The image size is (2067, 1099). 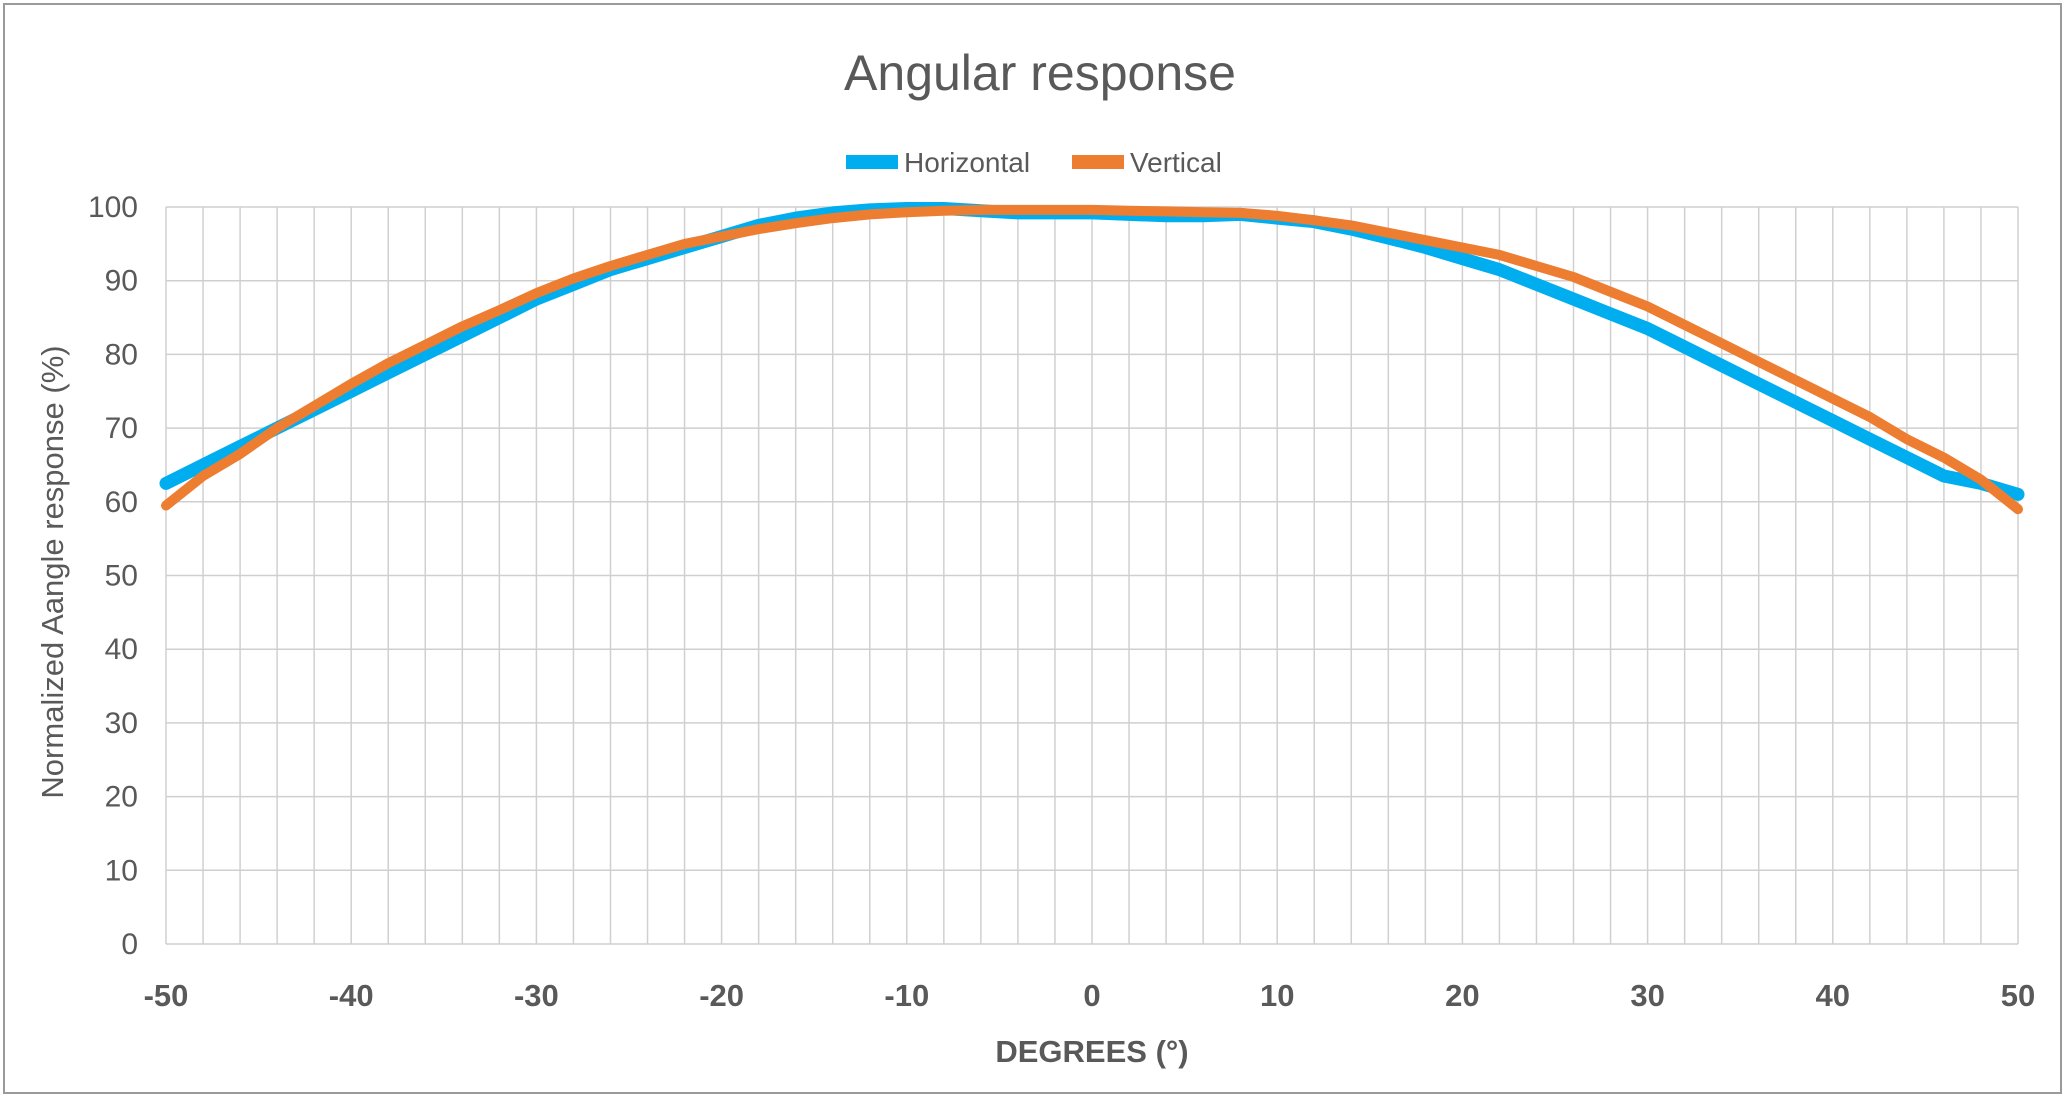 What do you see at coordinates (121, 576) in the screenshot?
I see `y-tick-label: 50` at bounding box center [121, 576].